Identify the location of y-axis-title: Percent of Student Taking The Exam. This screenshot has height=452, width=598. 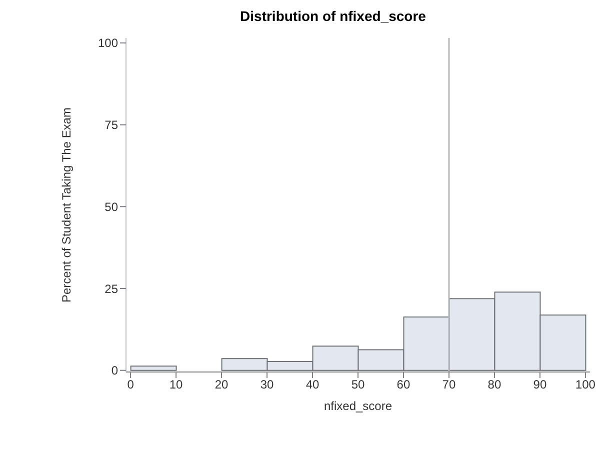
(66, 205).